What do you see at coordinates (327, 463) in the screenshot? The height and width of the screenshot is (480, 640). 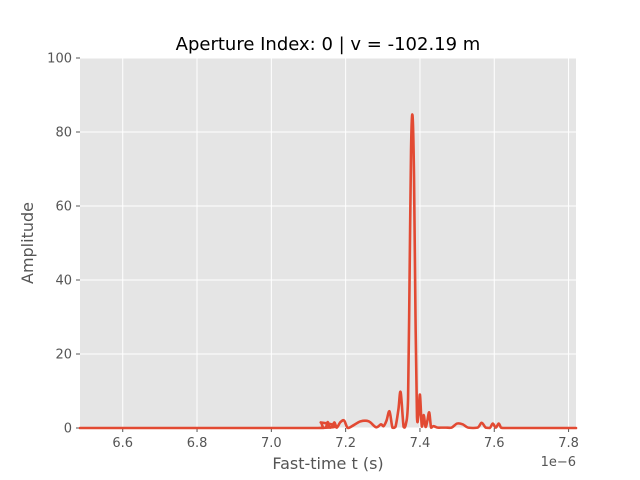 I see `x-axis-label: Fast-time t (s)` at bounding box center [327, 463].